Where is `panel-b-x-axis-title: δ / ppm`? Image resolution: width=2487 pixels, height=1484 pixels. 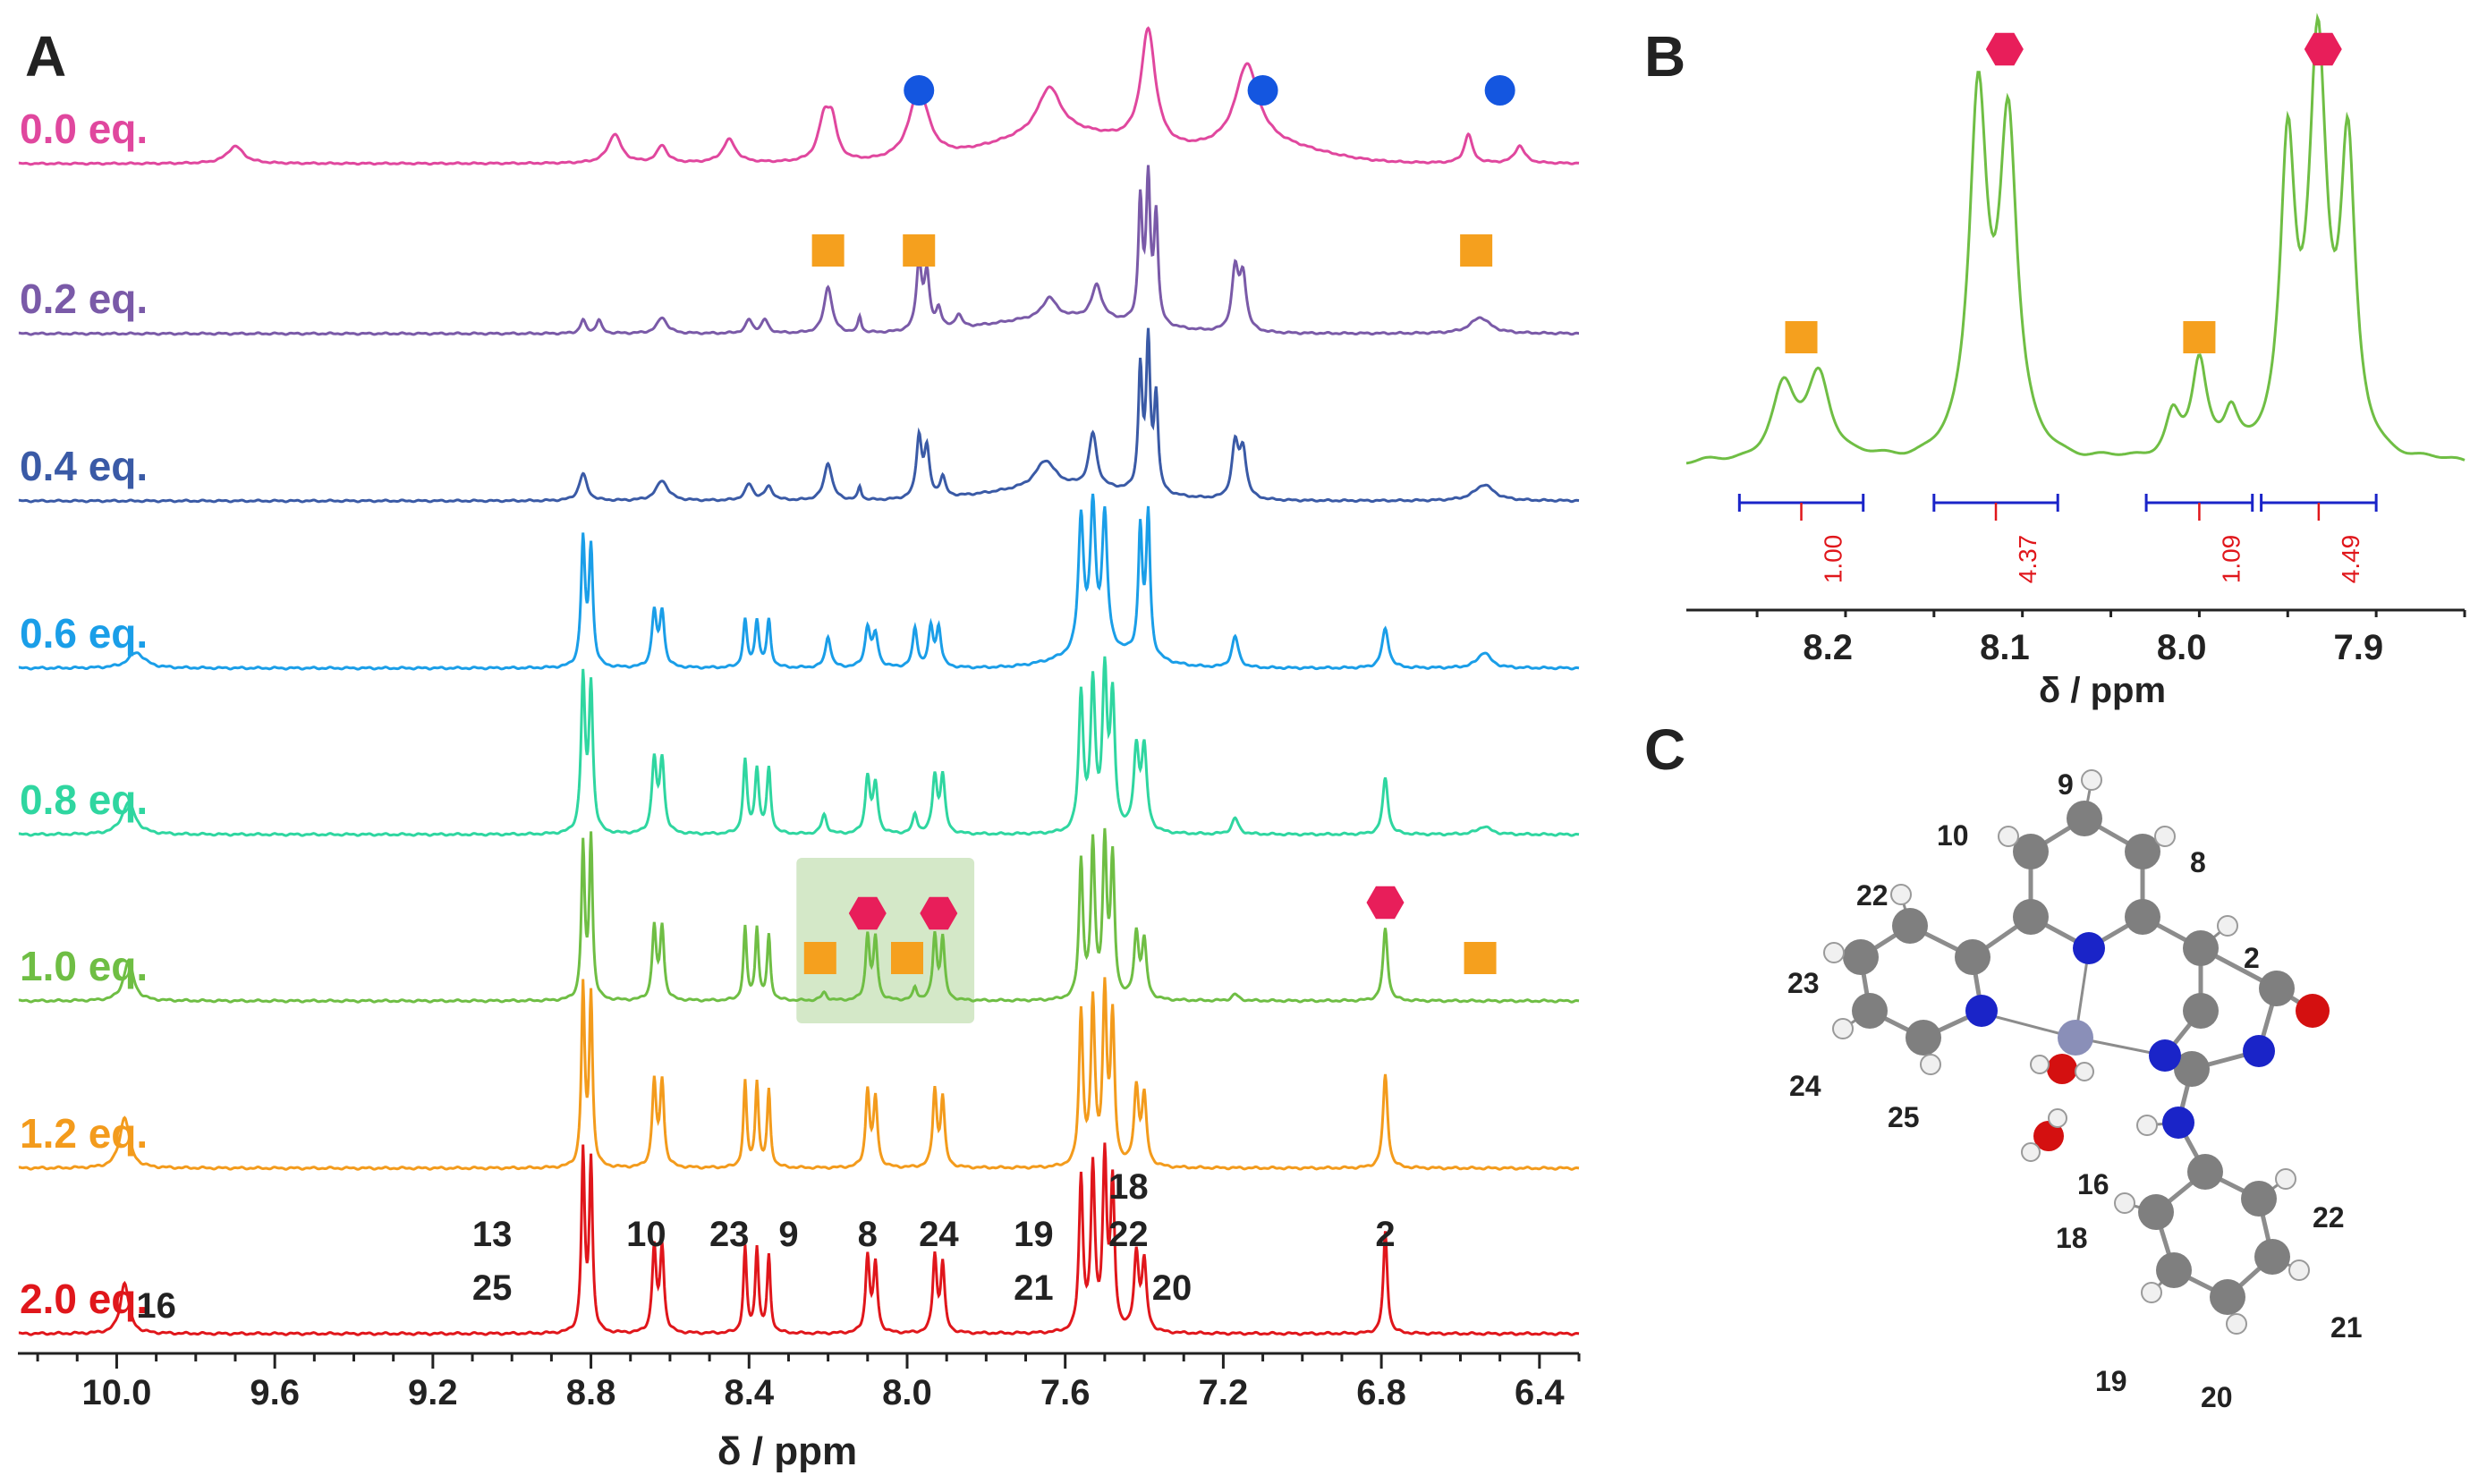 panel-b-x-axis-title: δ / ppm is located at coordinates (2102, 690).